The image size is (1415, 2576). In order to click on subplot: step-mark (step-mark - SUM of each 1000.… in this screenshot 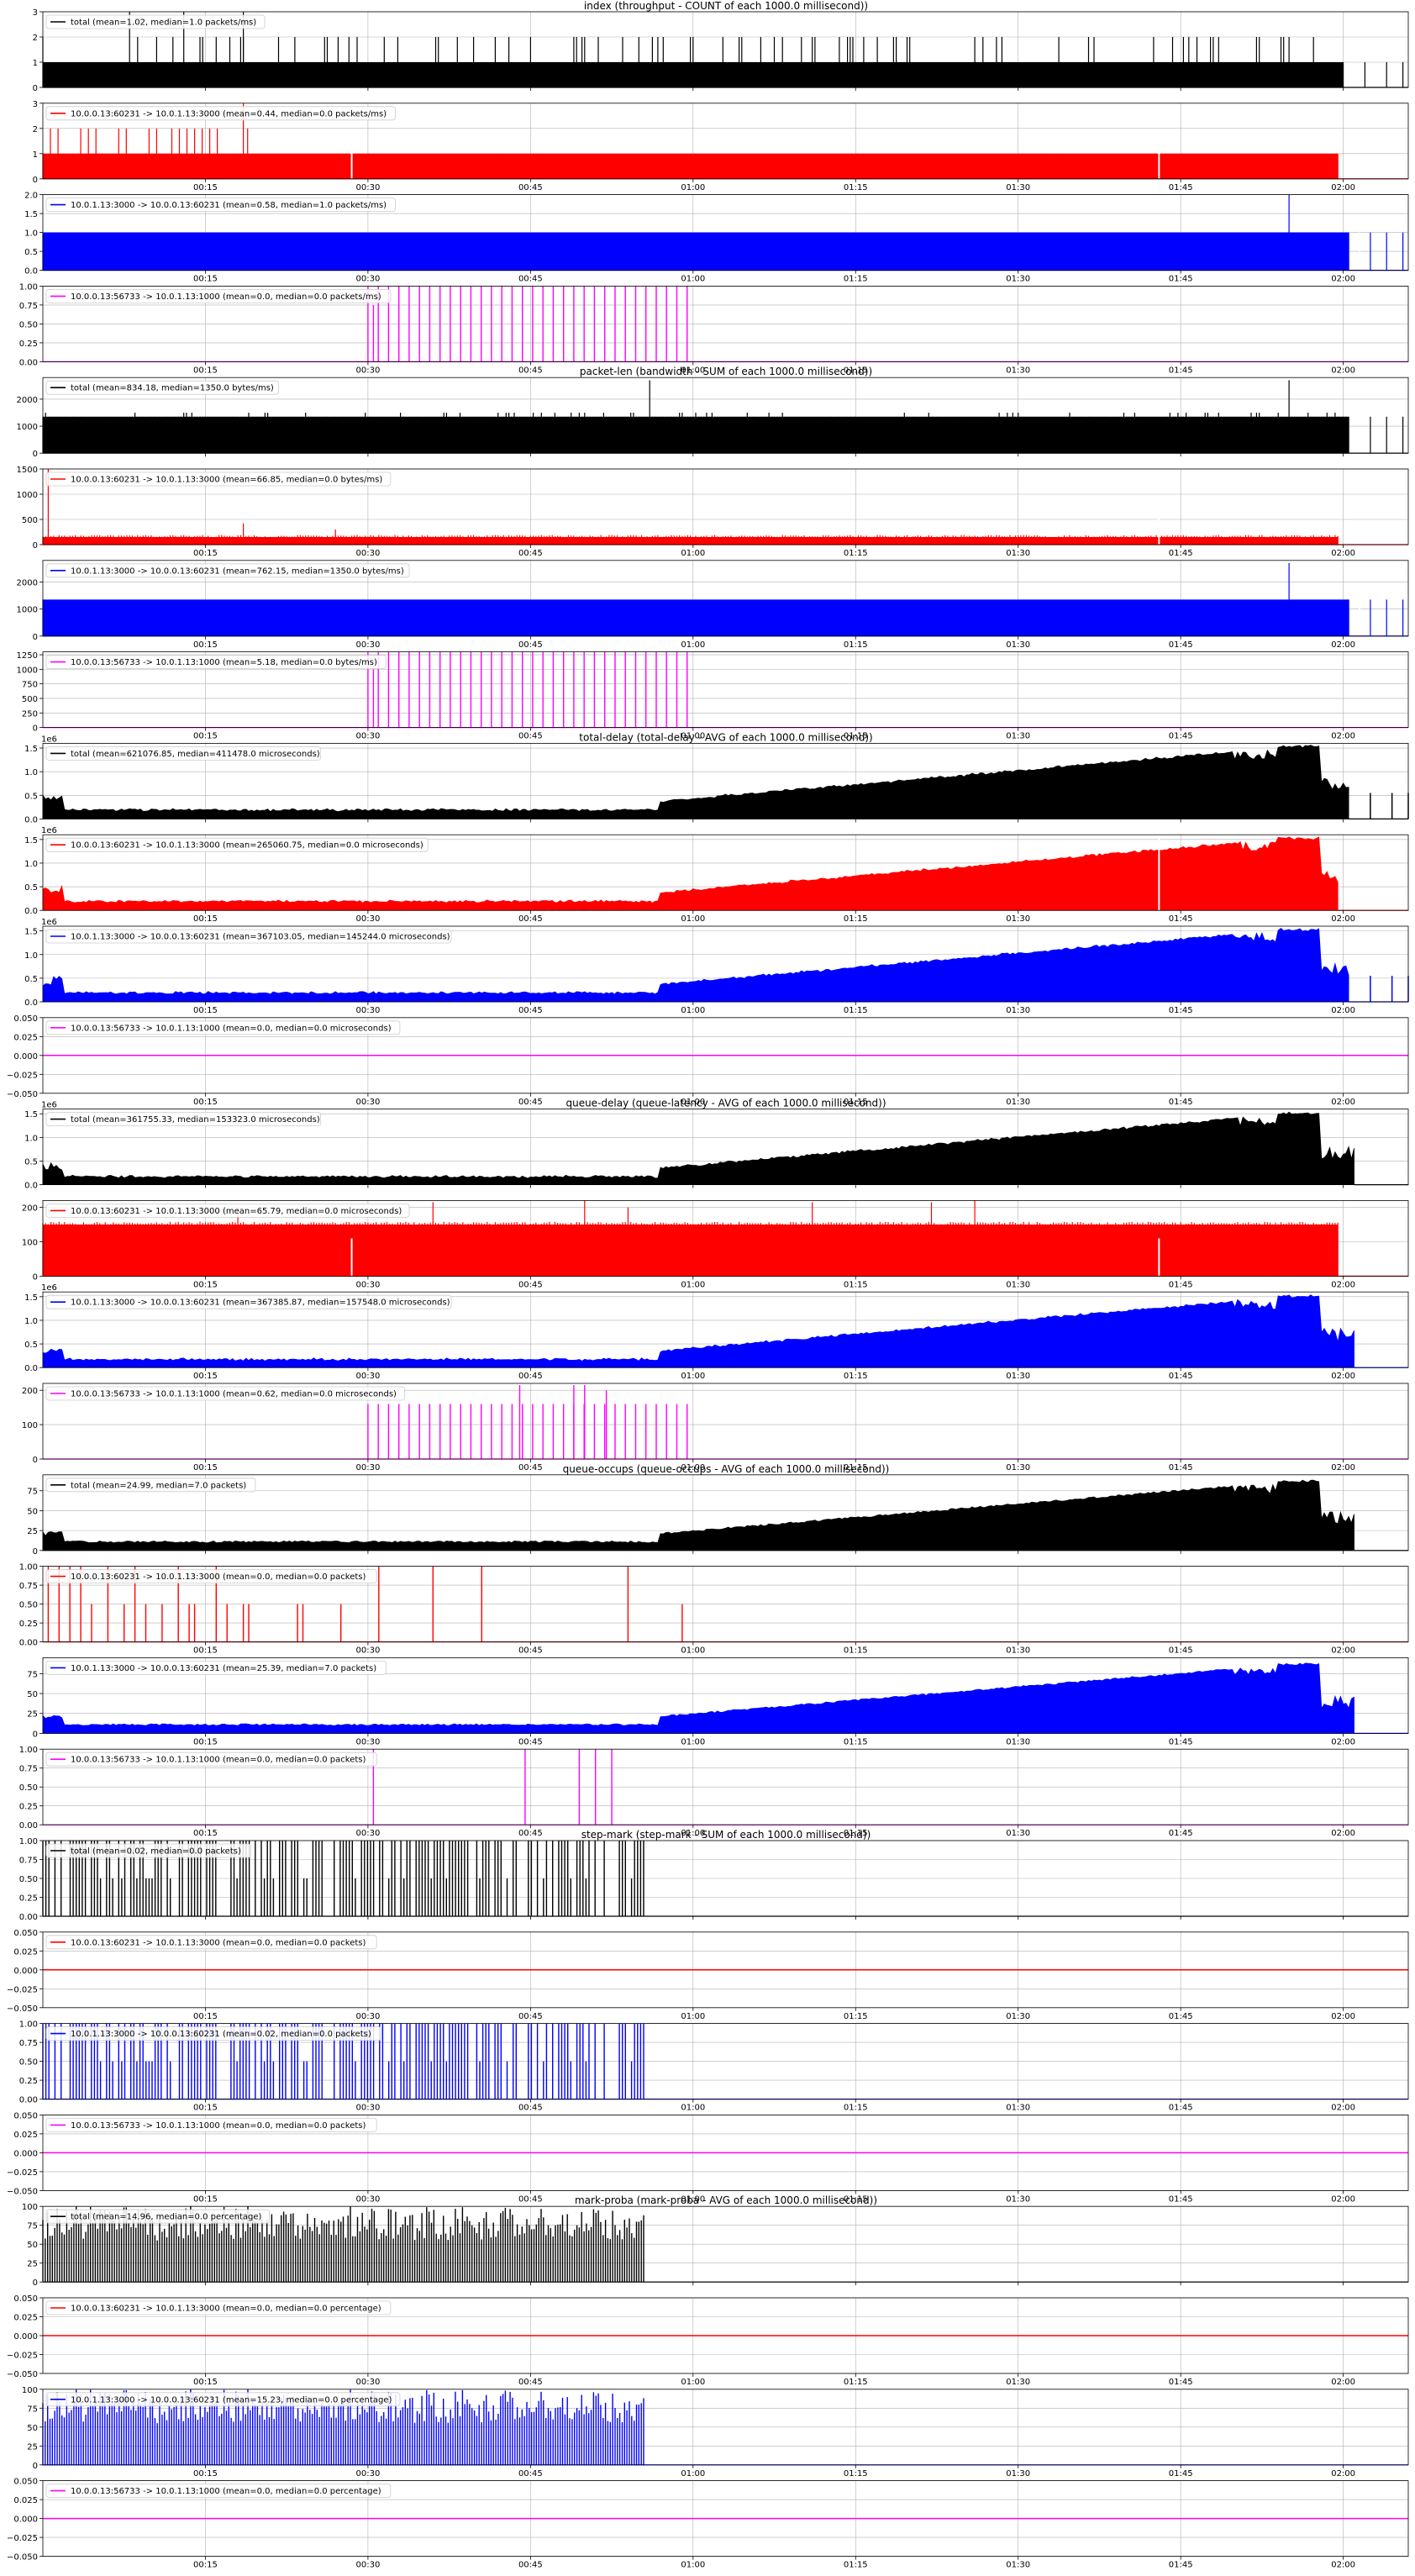, I will do `click(714, 1875)`.